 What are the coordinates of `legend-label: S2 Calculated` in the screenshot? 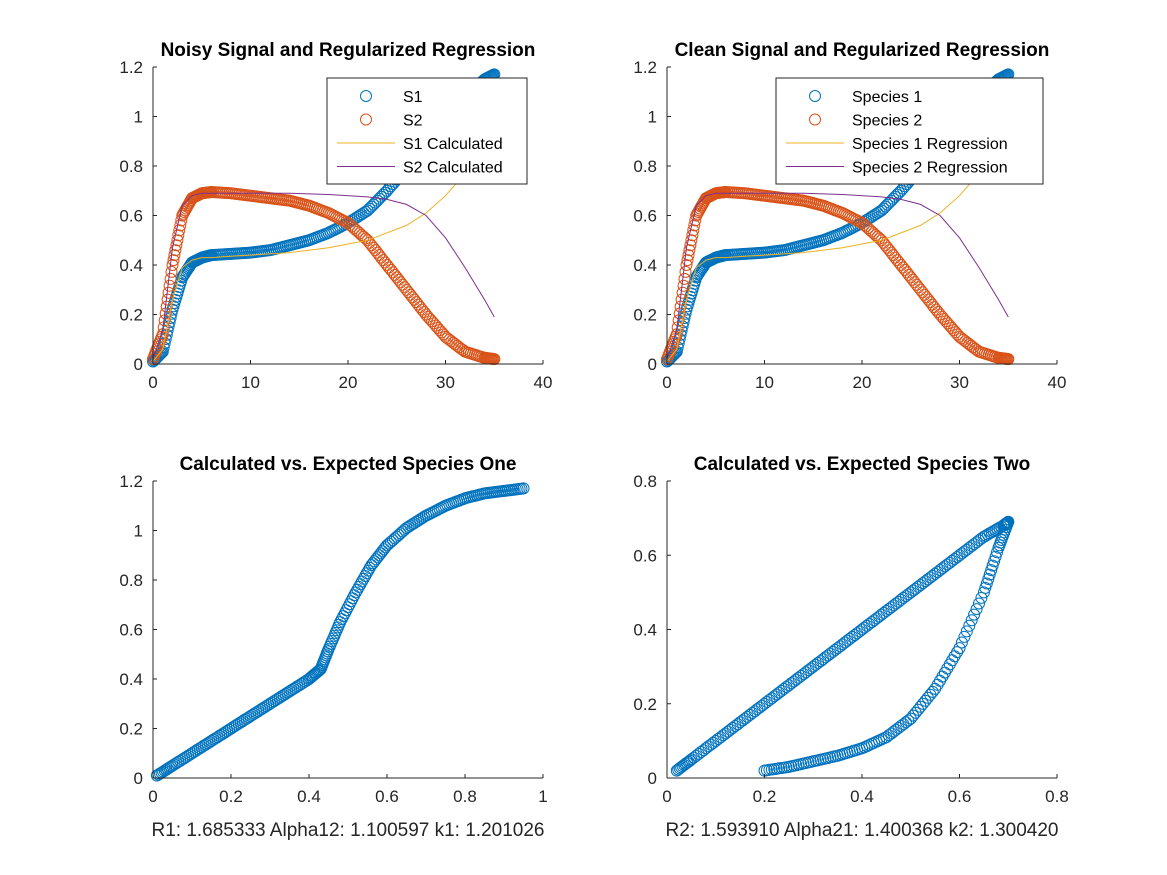 It's located at (453, 168).